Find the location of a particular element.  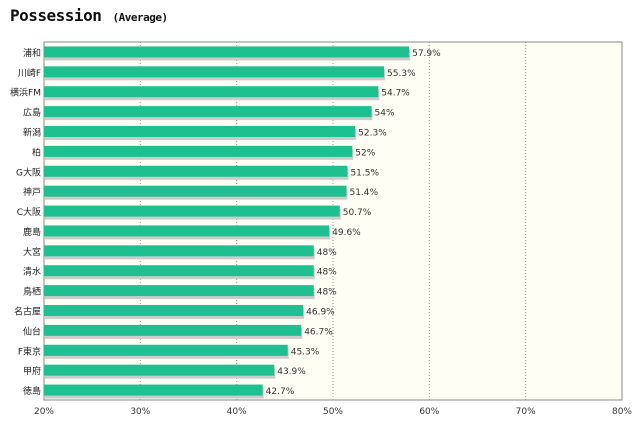

value-label: 49.6% is located at coordinates (346, 233).